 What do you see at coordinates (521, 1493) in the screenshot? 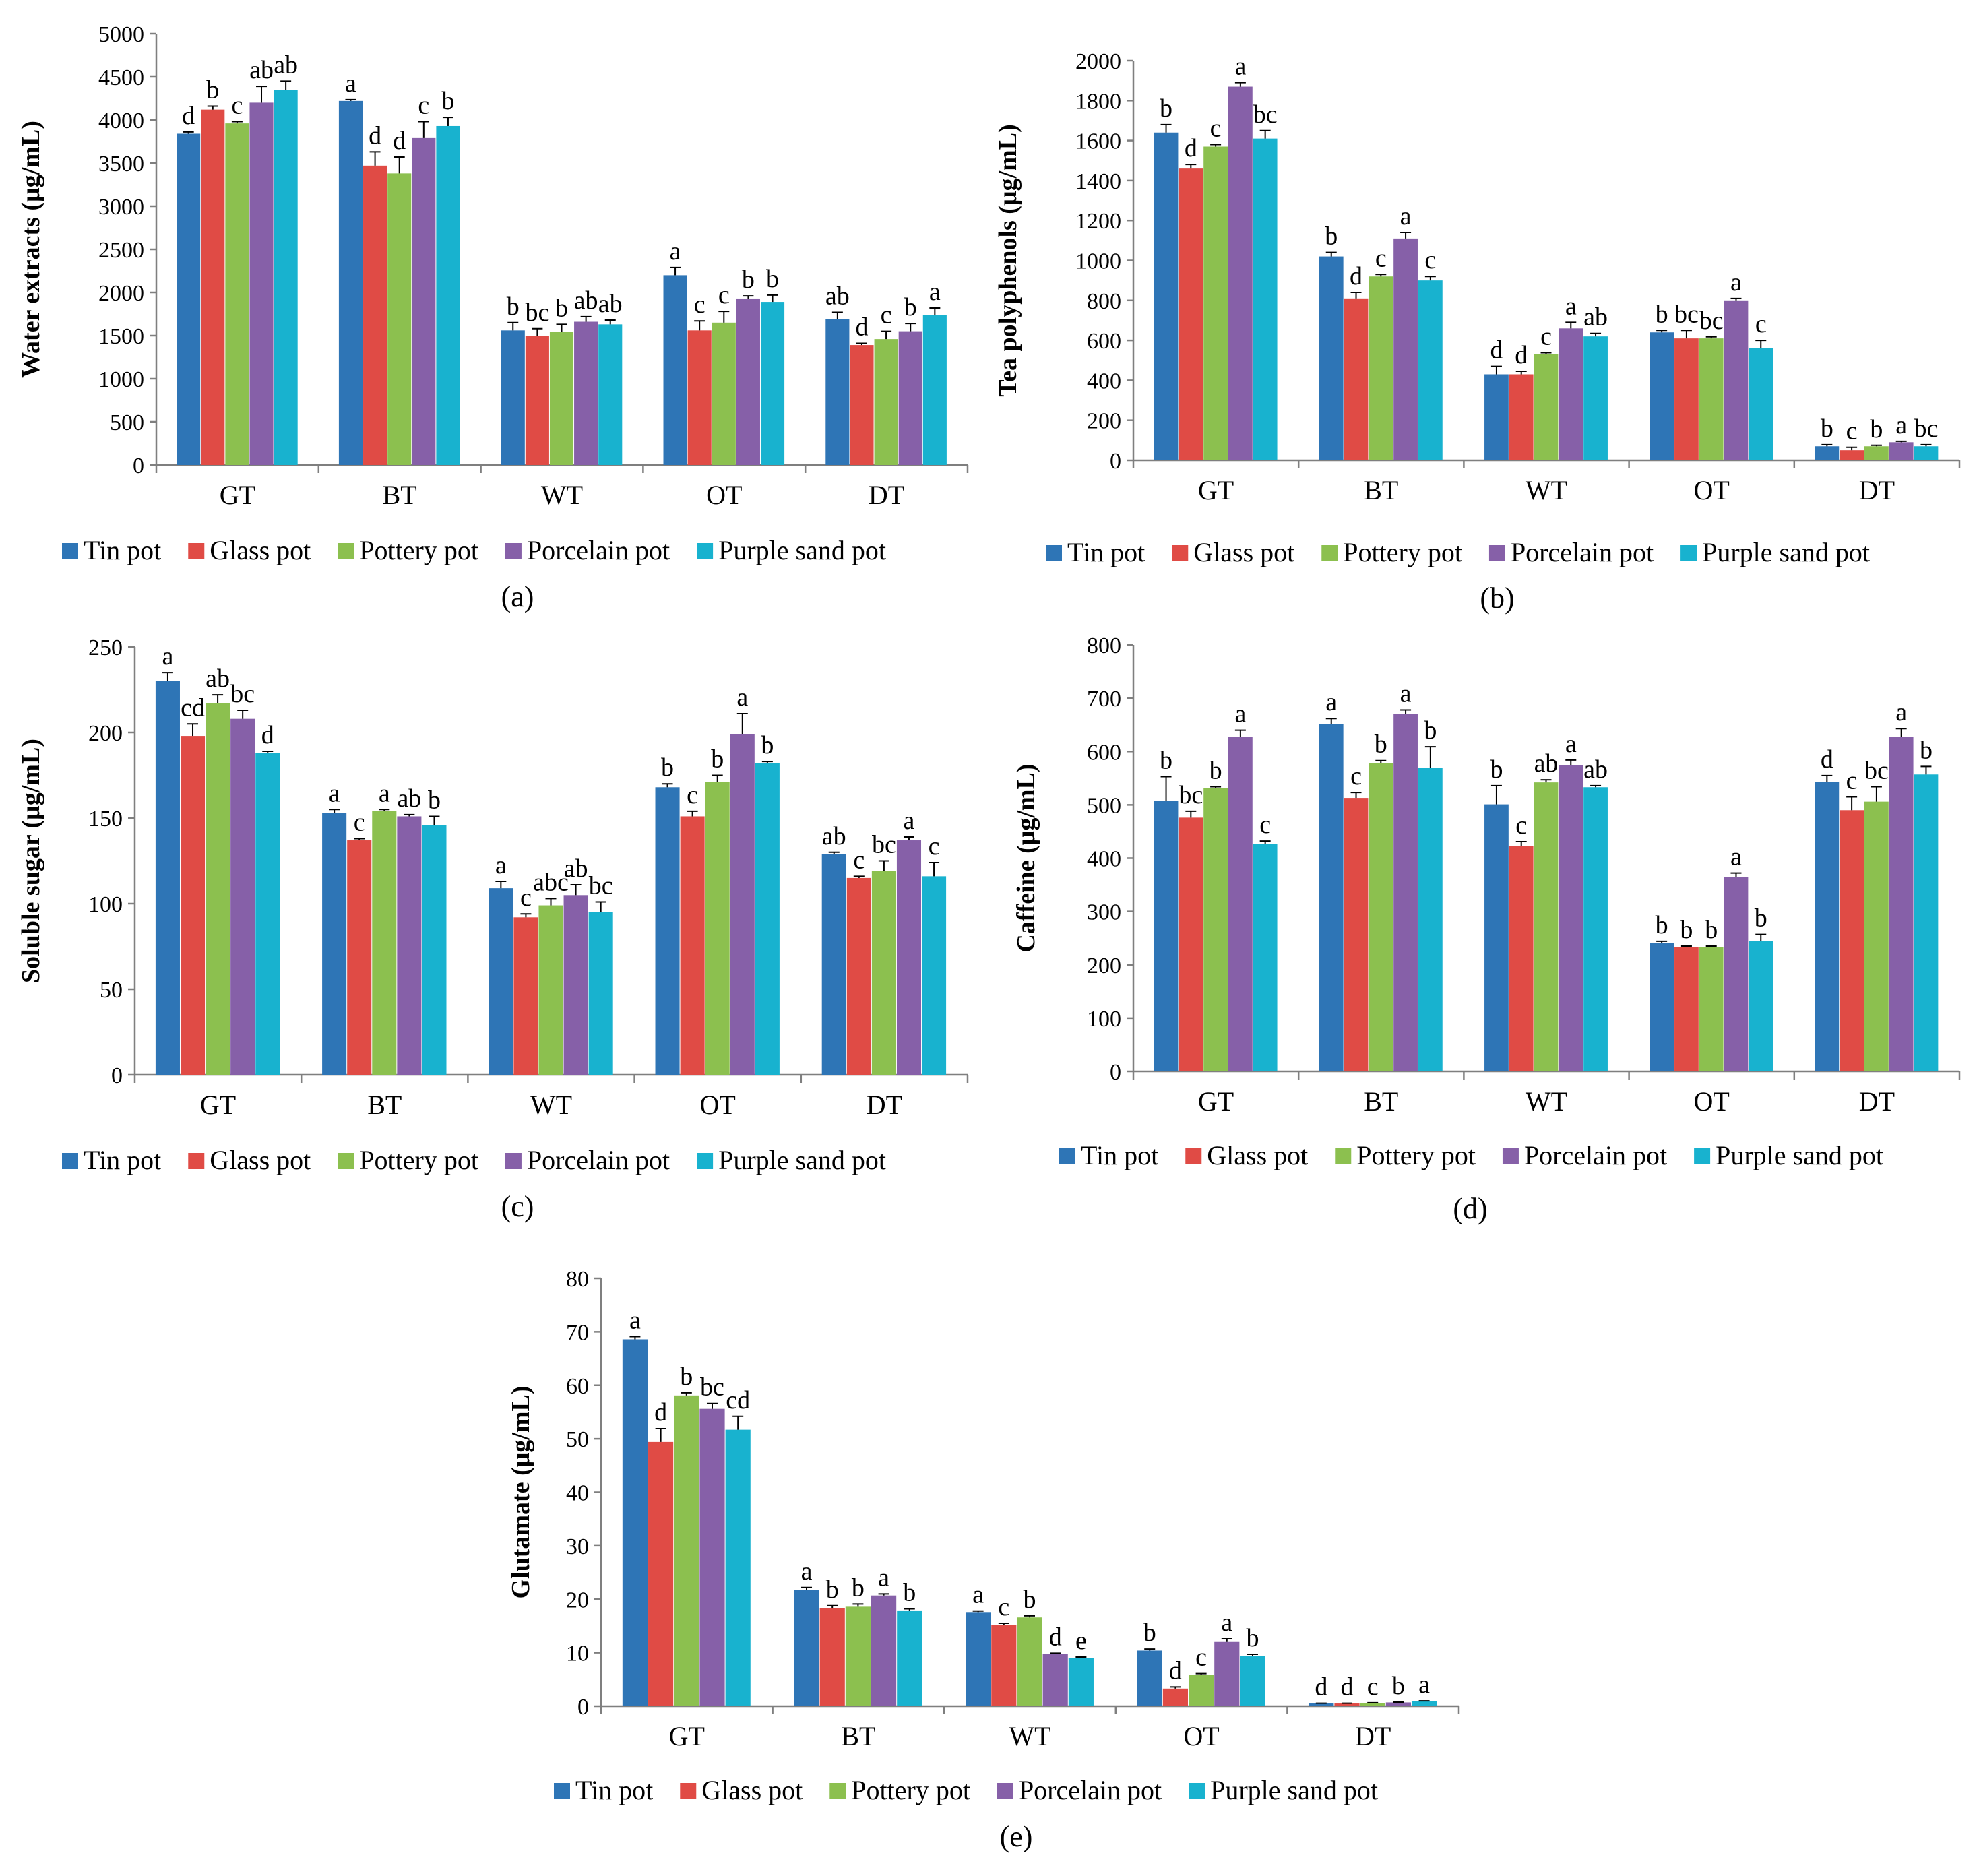
I see `y-axis-title: Glutamate (μg/mL)` at bounding box center [521, 1493].